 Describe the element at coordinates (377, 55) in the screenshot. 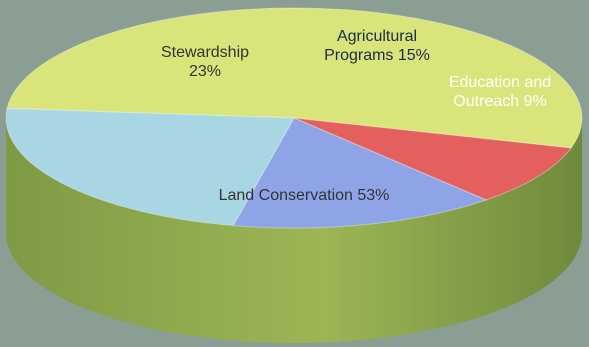

I see `data-label-line: Programs 15%` at that location.